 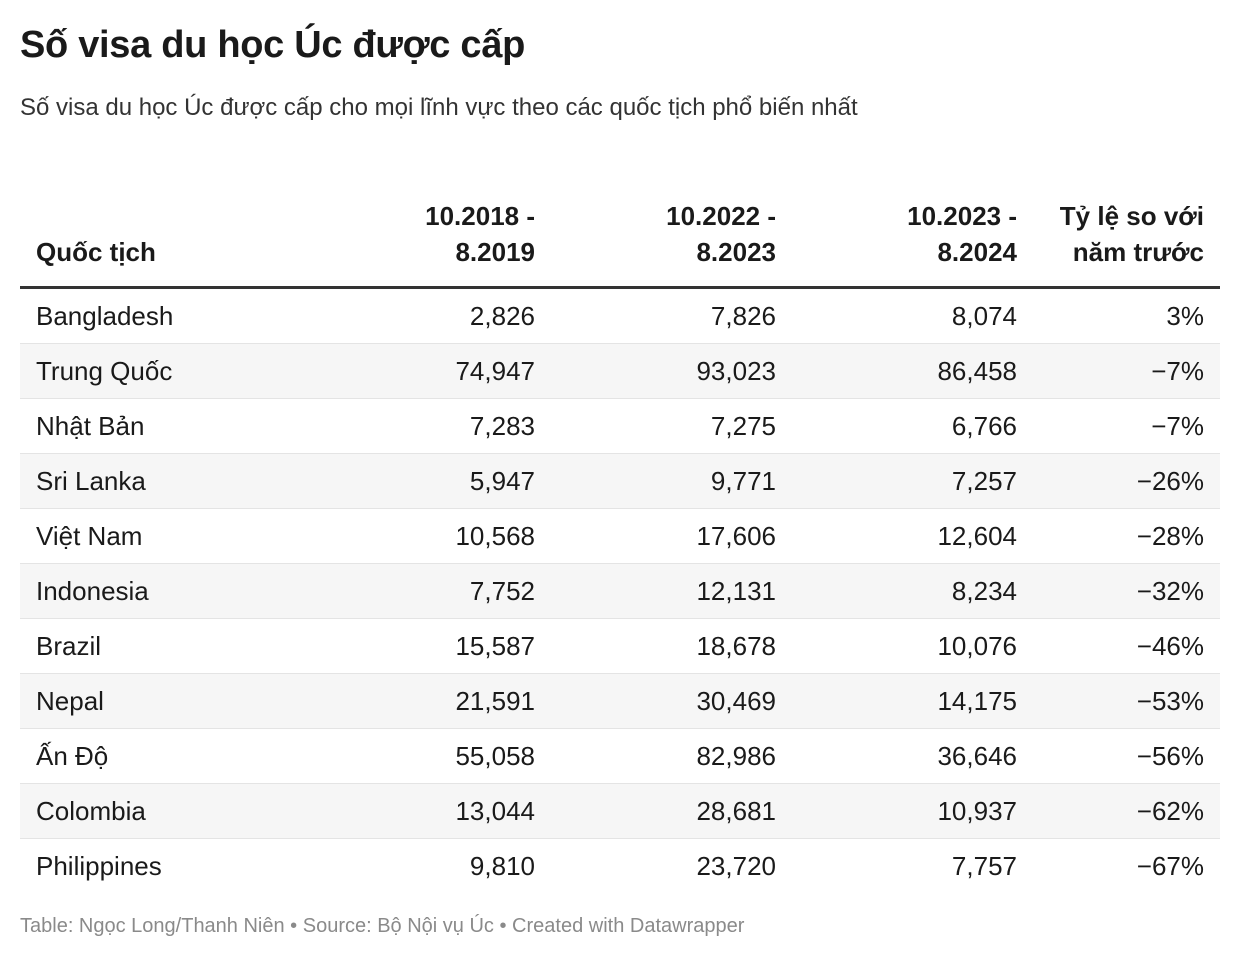 I want to click on cell-country: Nhật Bản, so click(x=165, y=426).